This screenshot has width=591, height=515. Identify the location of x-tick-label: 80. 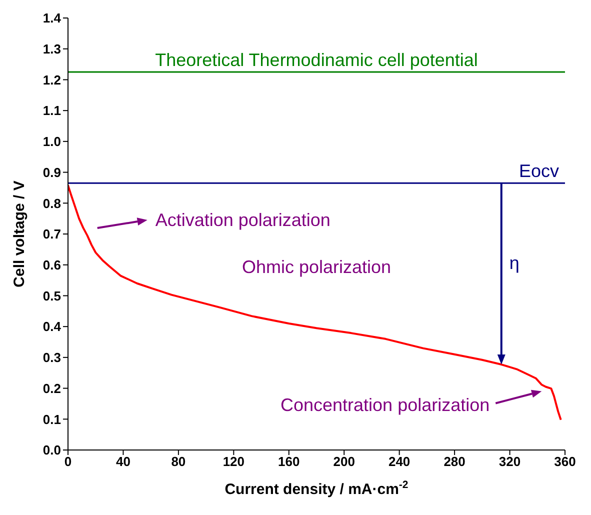
(178, 462).